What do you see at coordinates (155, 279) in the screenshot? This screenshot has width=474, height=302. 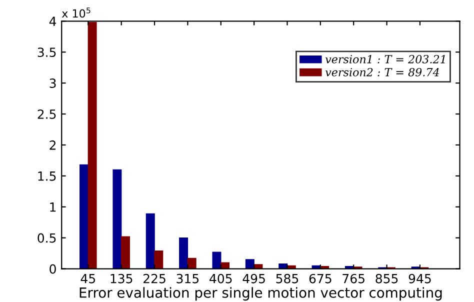 I see `x-tick-label: 225` at bounding box center [155, 279].